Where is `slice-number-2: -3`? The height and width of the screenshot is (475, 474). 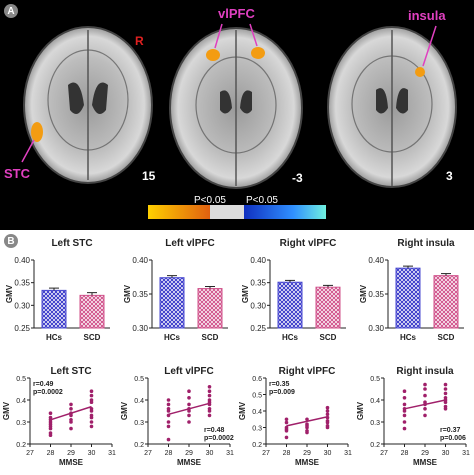 slice-number-2: -3 is located at coordinates (297, 178).